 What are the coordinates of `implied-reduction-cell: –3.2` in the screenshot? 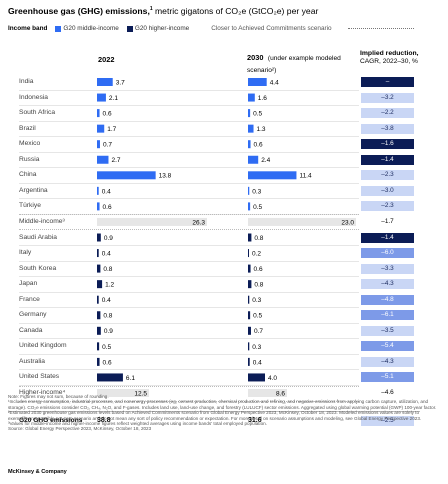 It's located at (387, 97).